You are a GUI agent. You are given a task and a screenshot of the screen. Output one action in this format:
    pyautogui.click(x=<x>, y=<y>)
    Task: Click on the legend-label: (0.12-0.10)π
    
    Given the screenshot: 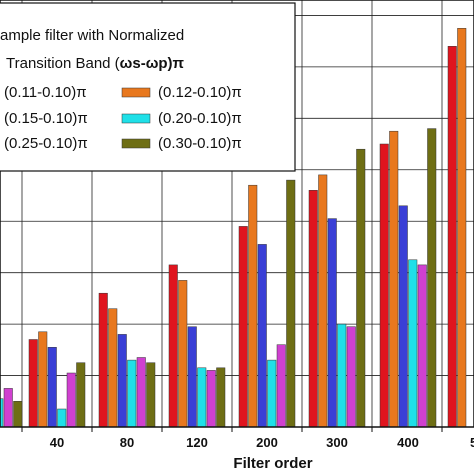 What is the action you would take?
    pyautogui.click(x=200, y=92)
    